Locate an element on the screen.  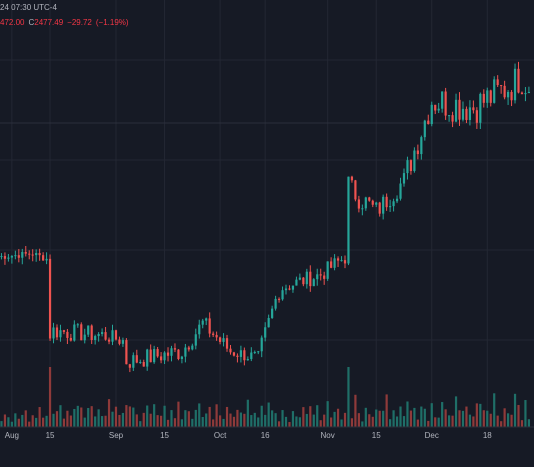
x-tick-label: Dec is located at coordinates (432, 435).